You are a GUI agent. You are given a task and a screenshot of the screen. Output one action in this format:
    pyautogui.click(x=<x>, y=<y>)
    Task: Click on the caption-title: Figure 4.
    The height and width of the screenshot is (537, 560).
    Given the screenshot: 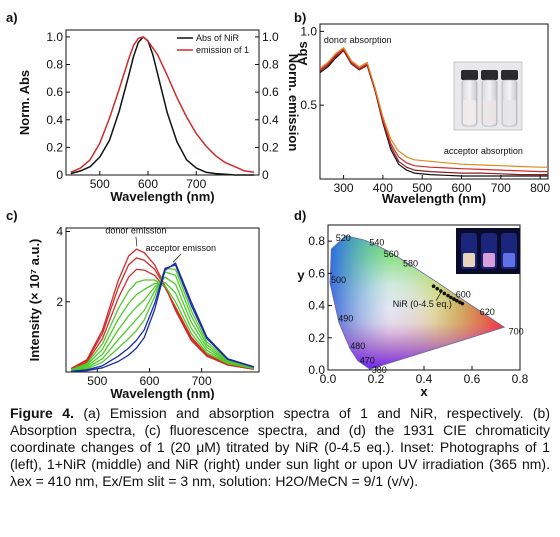 What is the action you would take?
    pyautogui.click(x=42, y=413)
    